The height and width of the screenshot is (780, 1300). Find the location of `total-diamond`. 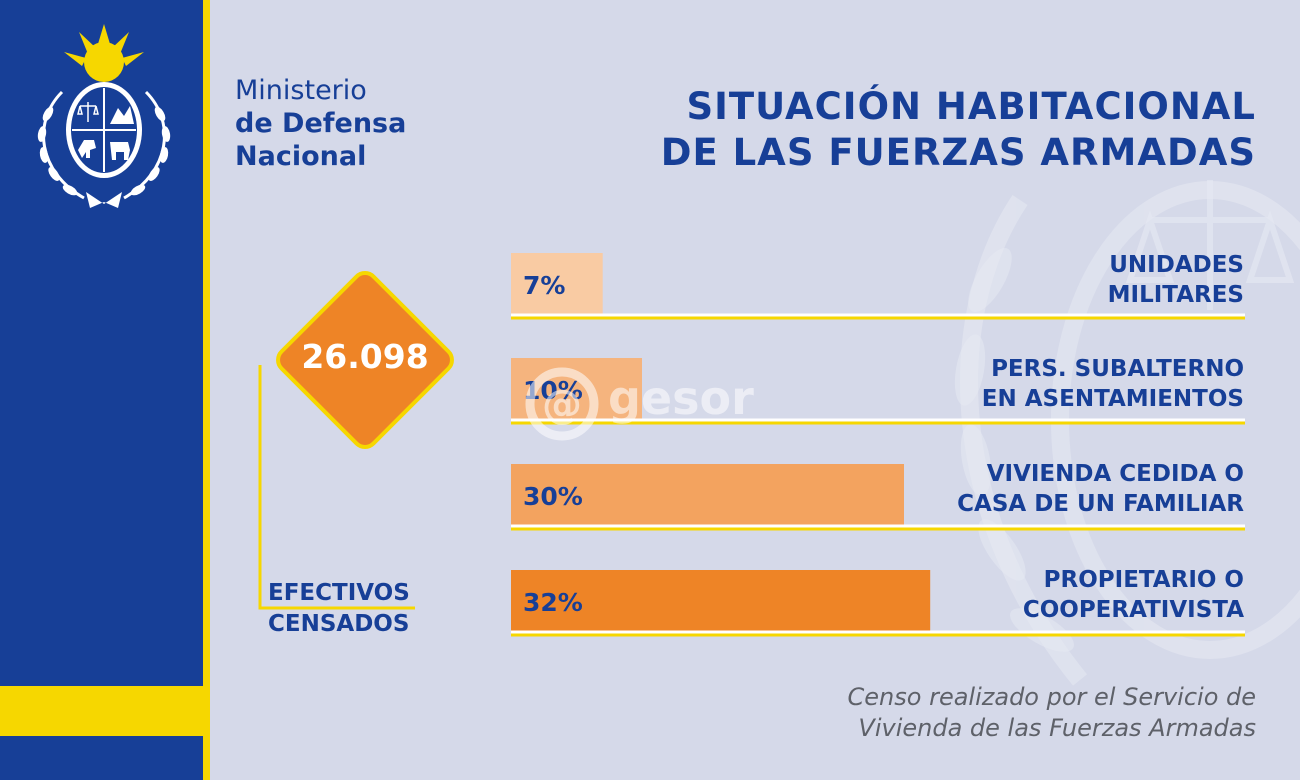

total-diamond is located at coordinates (365, 360).